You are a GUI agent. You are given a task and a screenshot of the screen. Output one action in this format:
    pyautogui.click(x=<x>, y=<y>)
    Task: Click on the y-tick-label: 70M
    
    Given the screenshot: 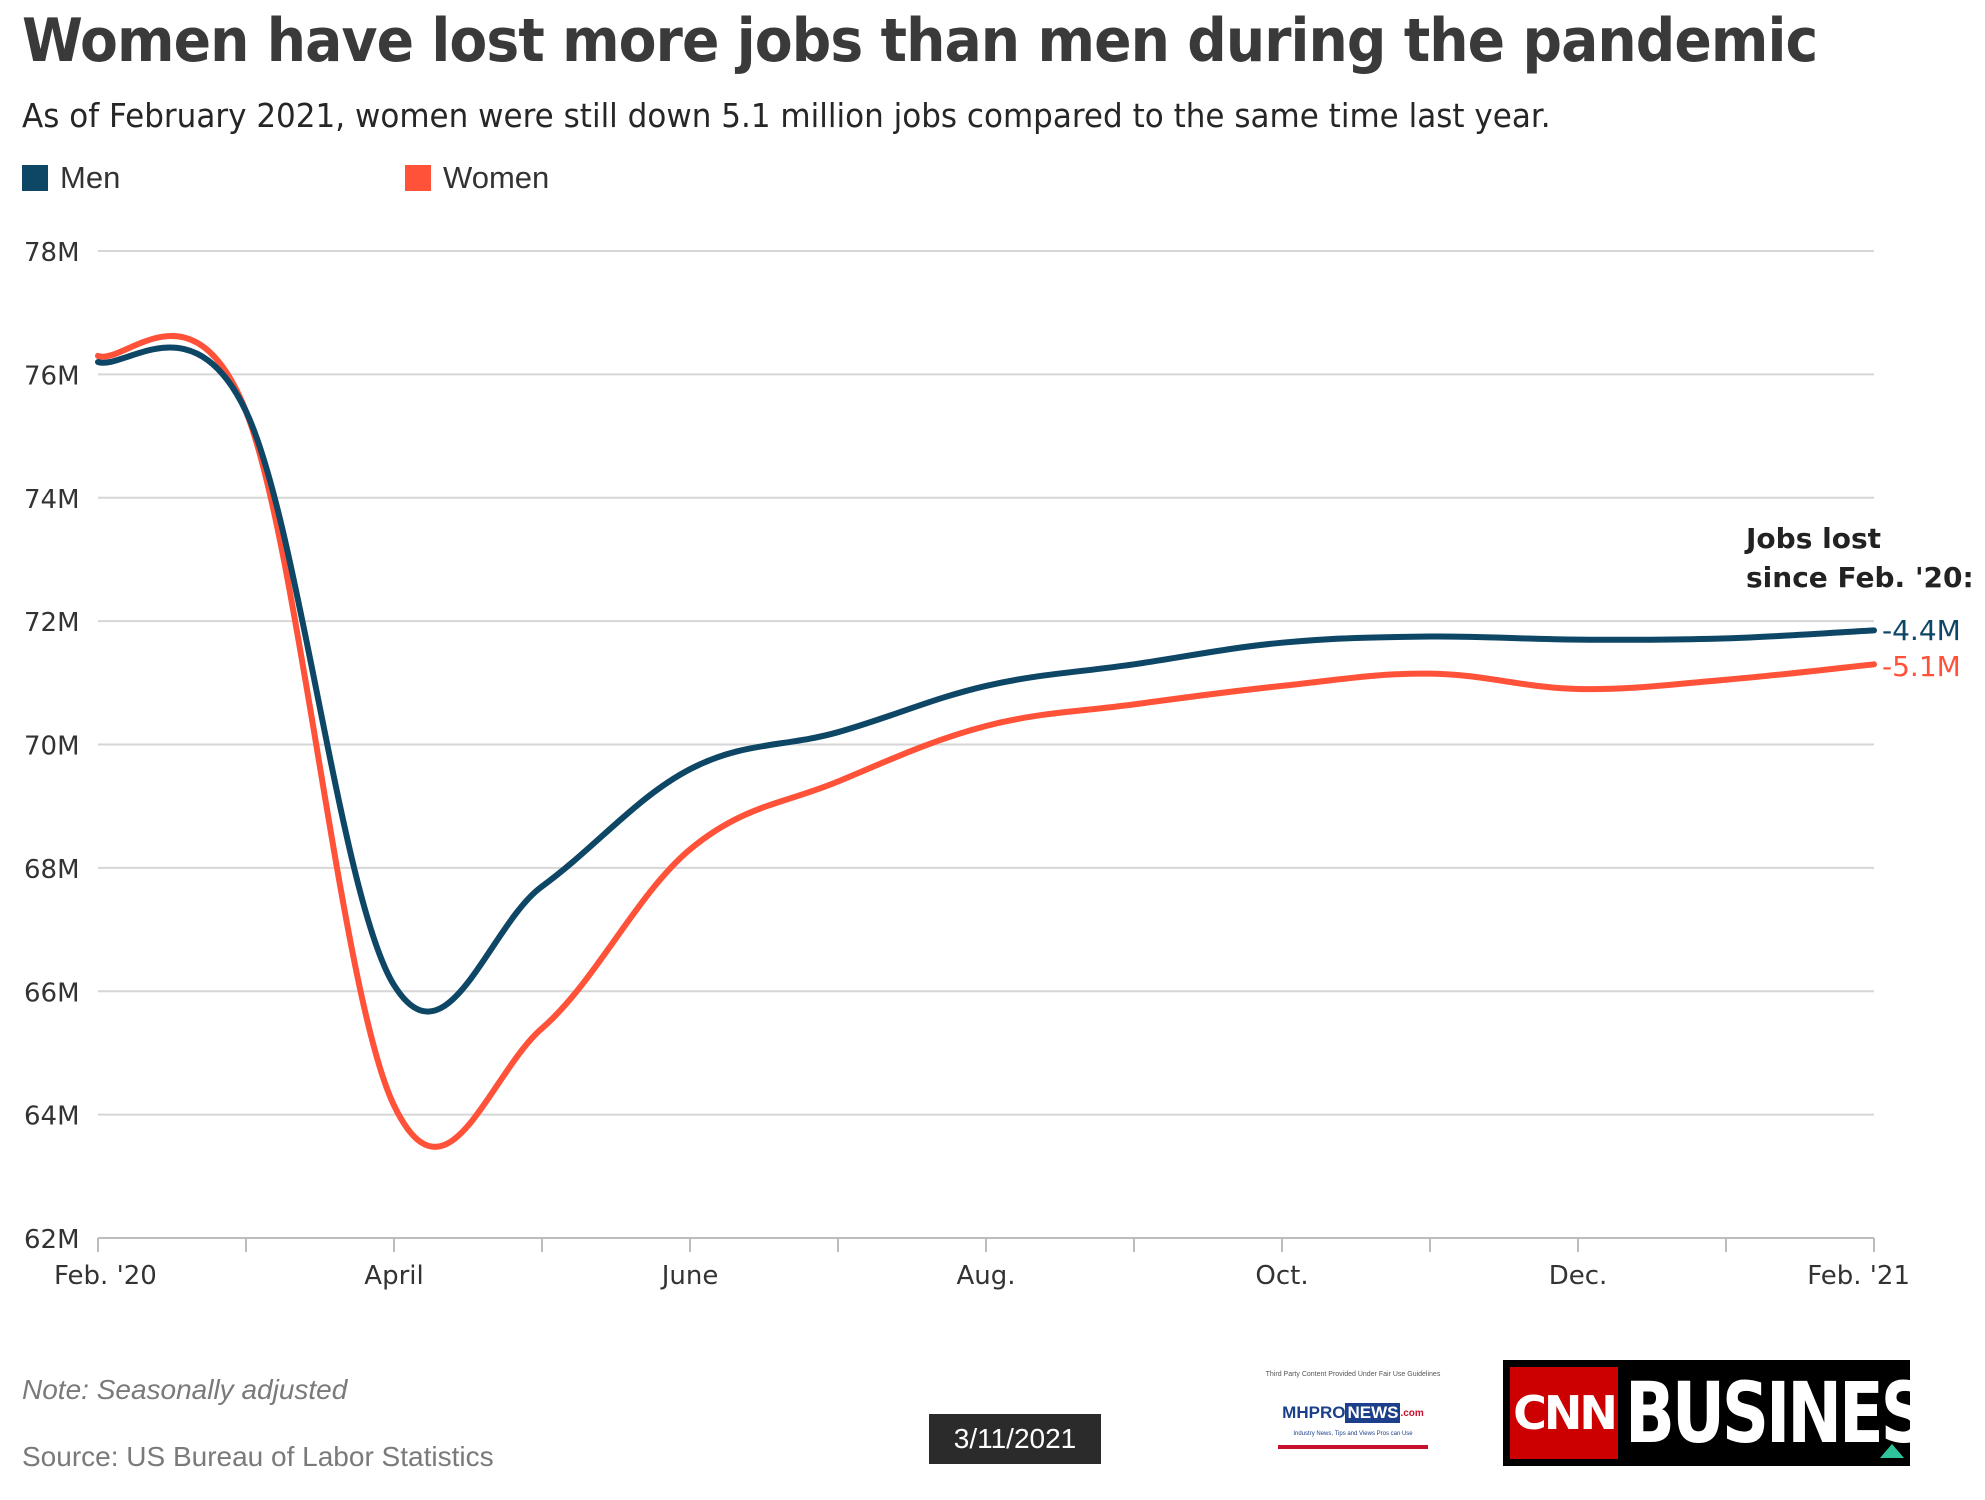 What is the action you would take?
    pyautogui.click(x=52, y=747)
    